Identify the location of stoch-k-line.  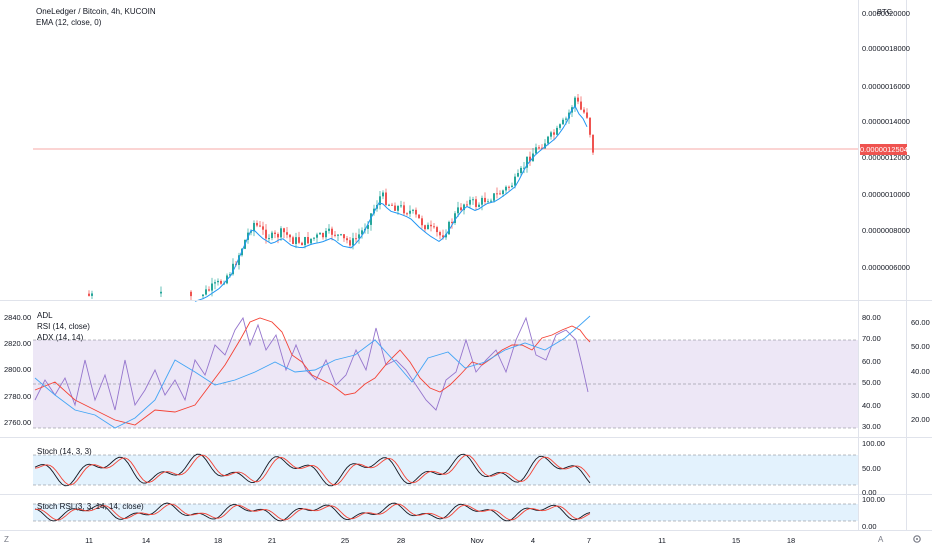
(312, 470).